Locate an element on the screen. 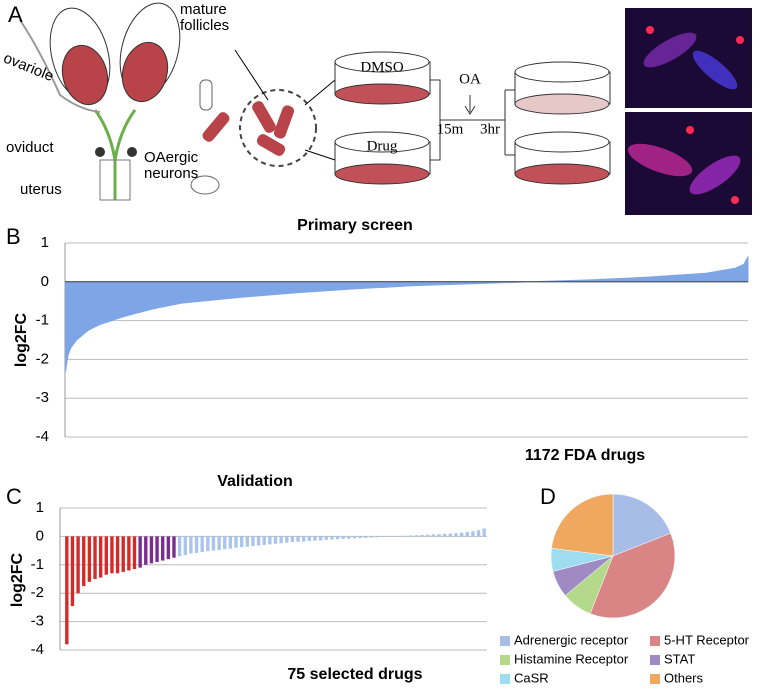 This screenshot has width=762, height=688. ovary-drawing is located at coordinates (100, 101).